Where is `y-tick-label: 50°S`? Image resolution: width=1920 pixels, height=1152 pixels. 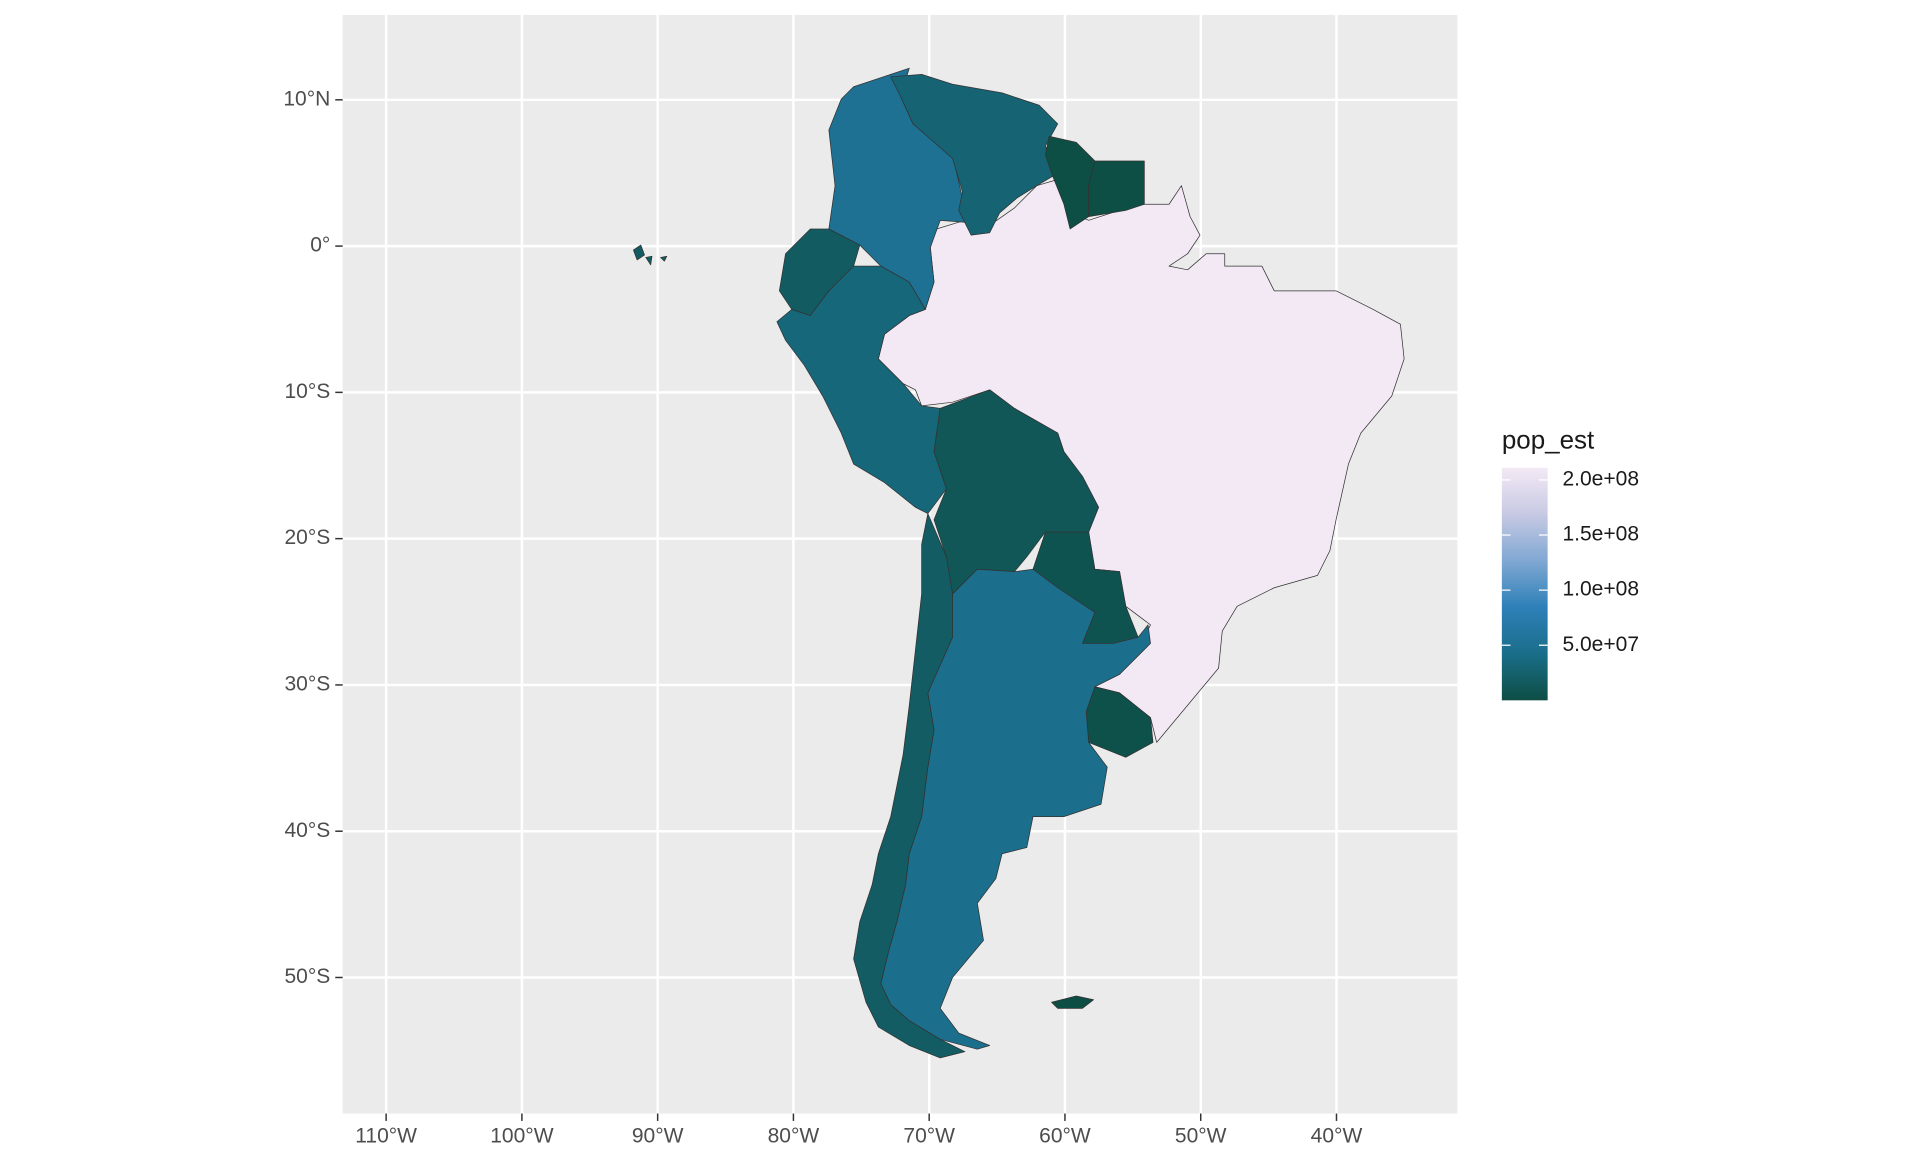
y-tick-label: 50°S is located at coordinates (307, 976).